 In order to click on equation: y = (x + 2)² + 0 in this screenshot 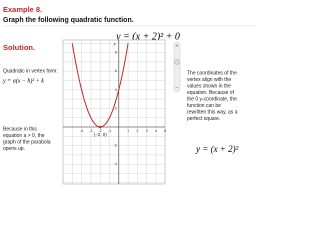, I will do `click(147, 36)`.